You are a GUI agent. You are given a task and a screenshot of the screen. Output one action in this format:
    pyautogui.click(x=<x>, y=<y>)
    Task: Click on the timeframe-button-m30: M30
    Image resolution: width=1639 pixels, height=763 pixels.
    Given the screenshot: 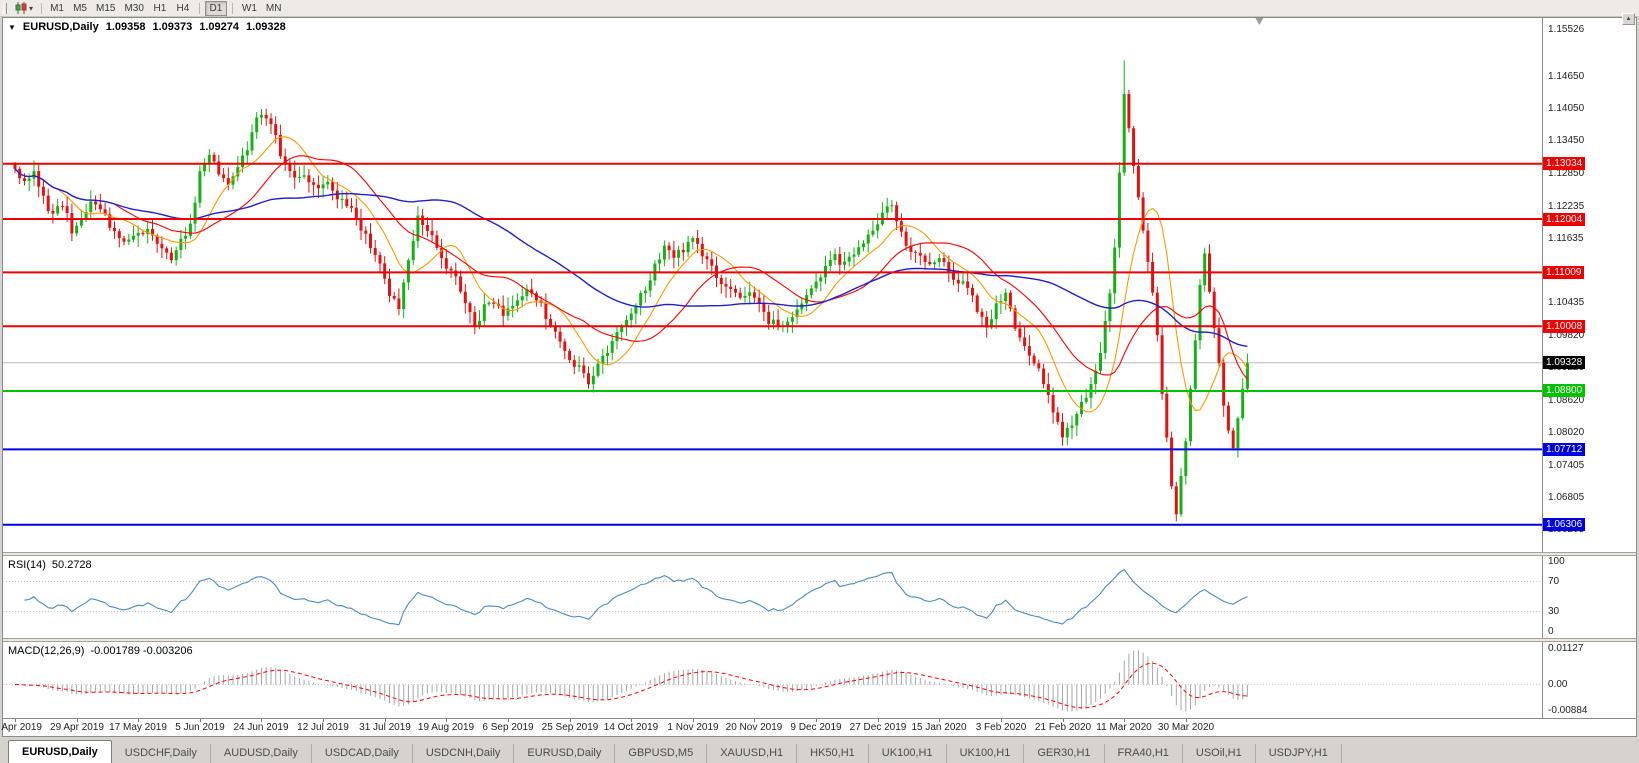 What is the action you would take?
    pyautogui.click(x=133, y=8)
    